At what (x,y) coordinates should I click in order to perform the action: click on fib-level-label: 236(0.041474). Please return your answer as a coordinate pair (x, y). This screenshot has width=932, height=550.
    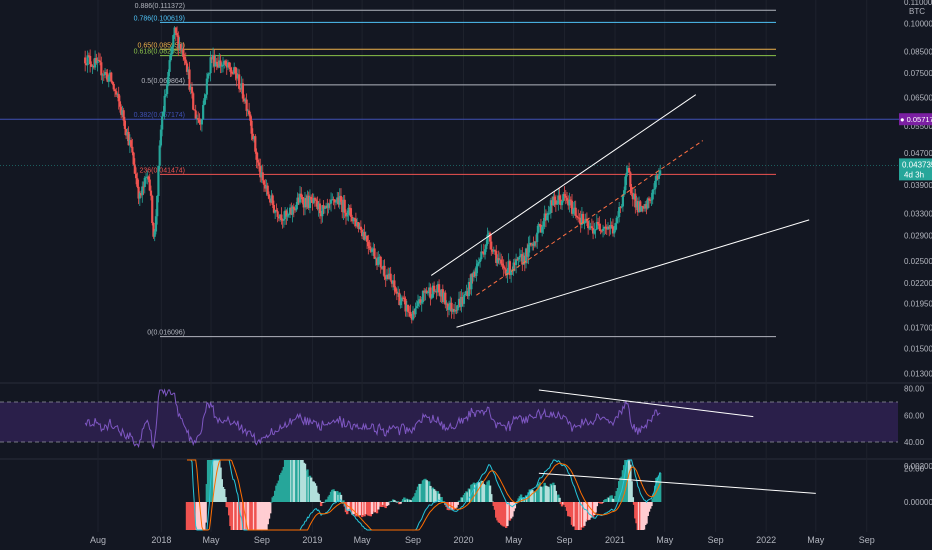
    Looking at the image, I should click on (162, 170).